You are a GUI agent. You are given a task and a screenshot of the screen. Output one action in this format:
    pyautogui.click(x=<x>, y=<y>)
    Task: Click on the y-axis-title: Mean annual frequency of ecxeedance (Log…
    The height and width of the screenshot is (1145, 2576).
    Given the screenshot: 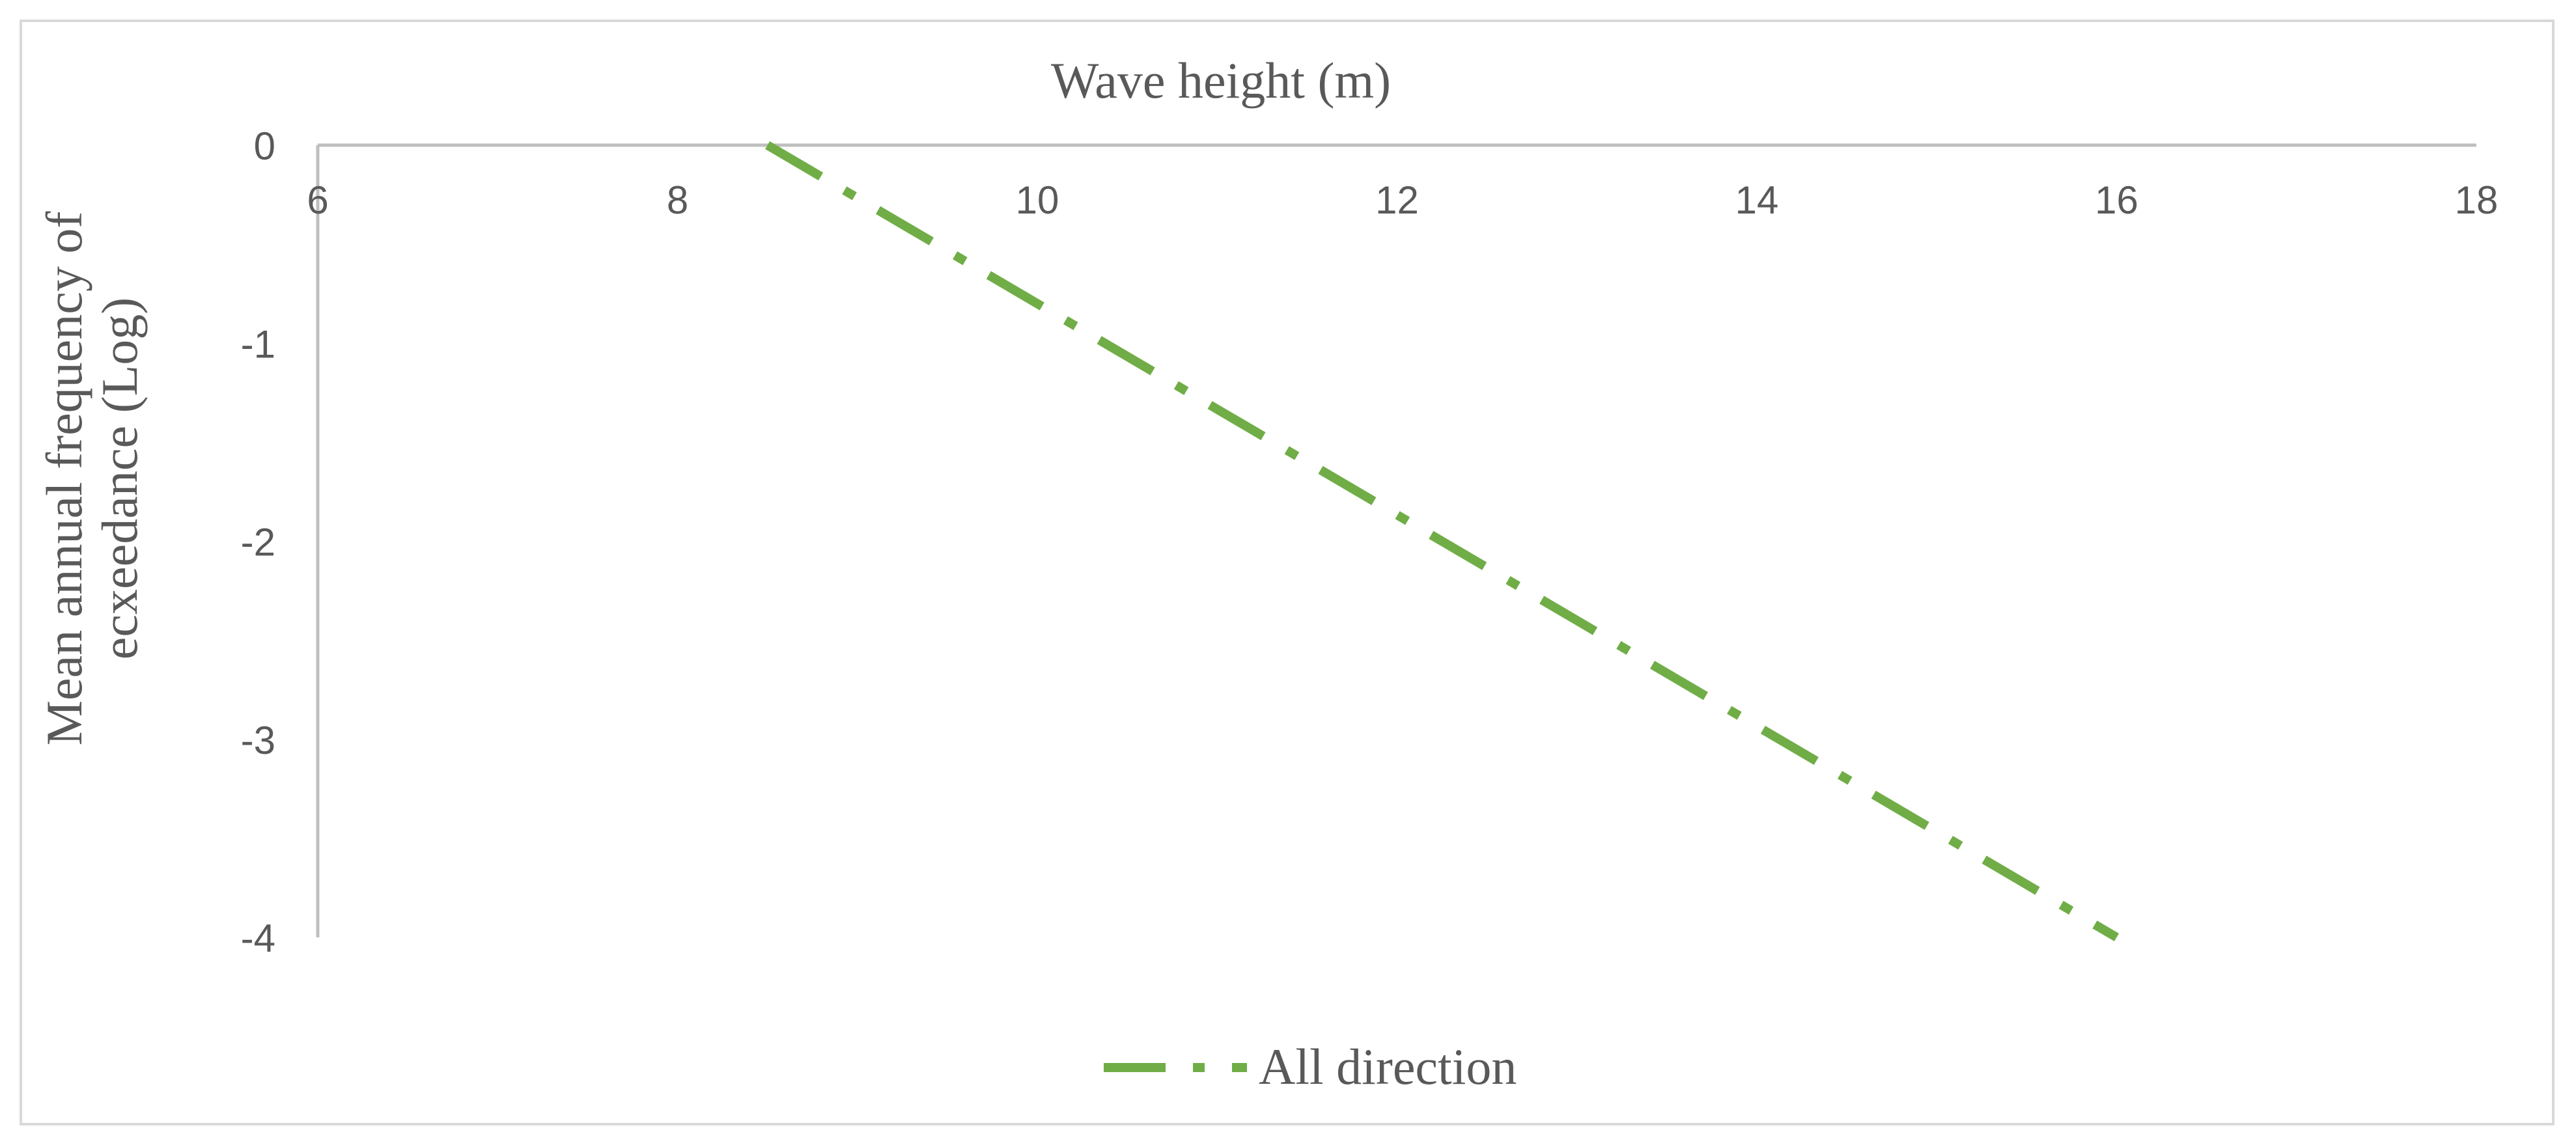 What is the action you would take?
    pyautogui.click(x=92, y=479)
    